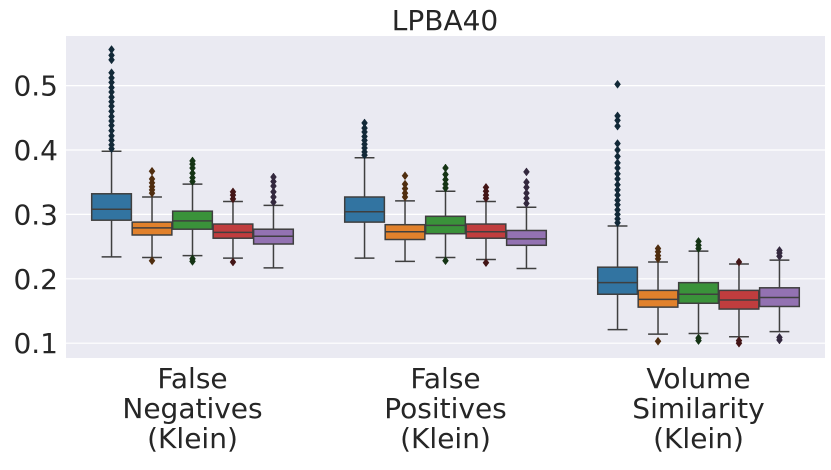 Image resolution: width=831 pixels, height=470 pixels. What do you see at coordinates (445, 378) in the screenshot?
I see `x-category-label: False` at bounding box center [445, 378].